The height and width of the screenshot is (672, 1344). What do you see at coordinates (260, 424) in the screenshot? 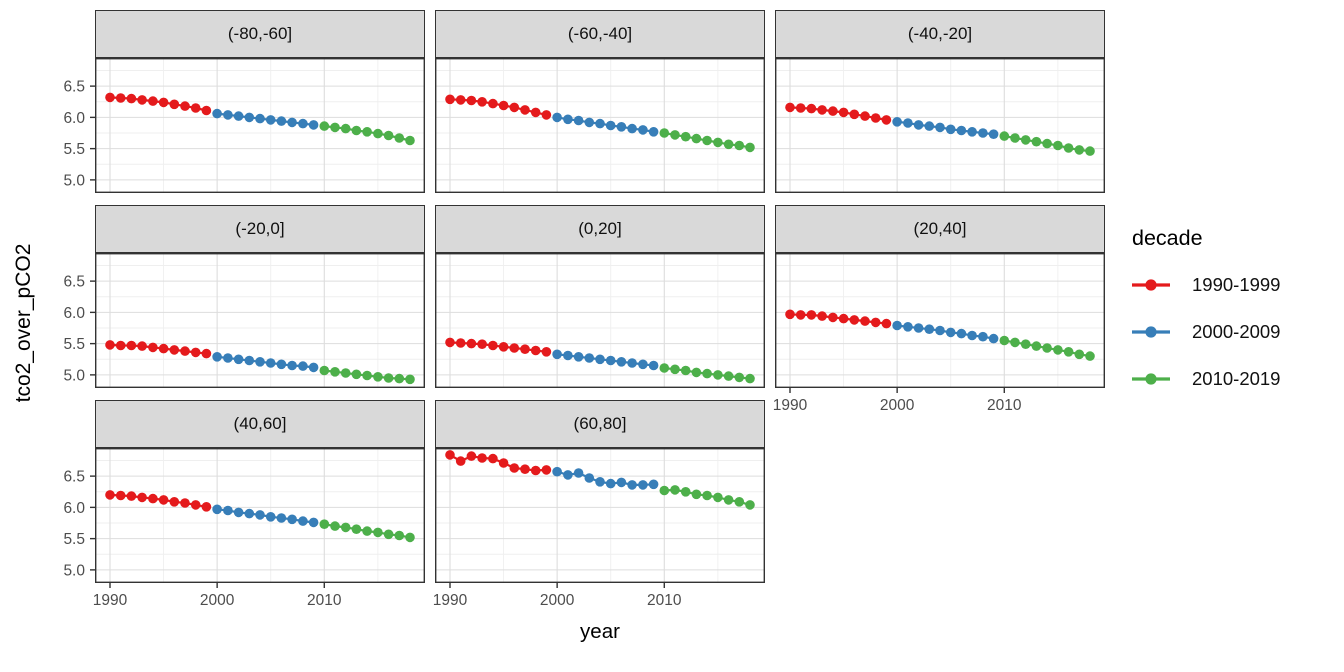
I see `facet-strip: (40,60]` at bounding box center [260, 424].